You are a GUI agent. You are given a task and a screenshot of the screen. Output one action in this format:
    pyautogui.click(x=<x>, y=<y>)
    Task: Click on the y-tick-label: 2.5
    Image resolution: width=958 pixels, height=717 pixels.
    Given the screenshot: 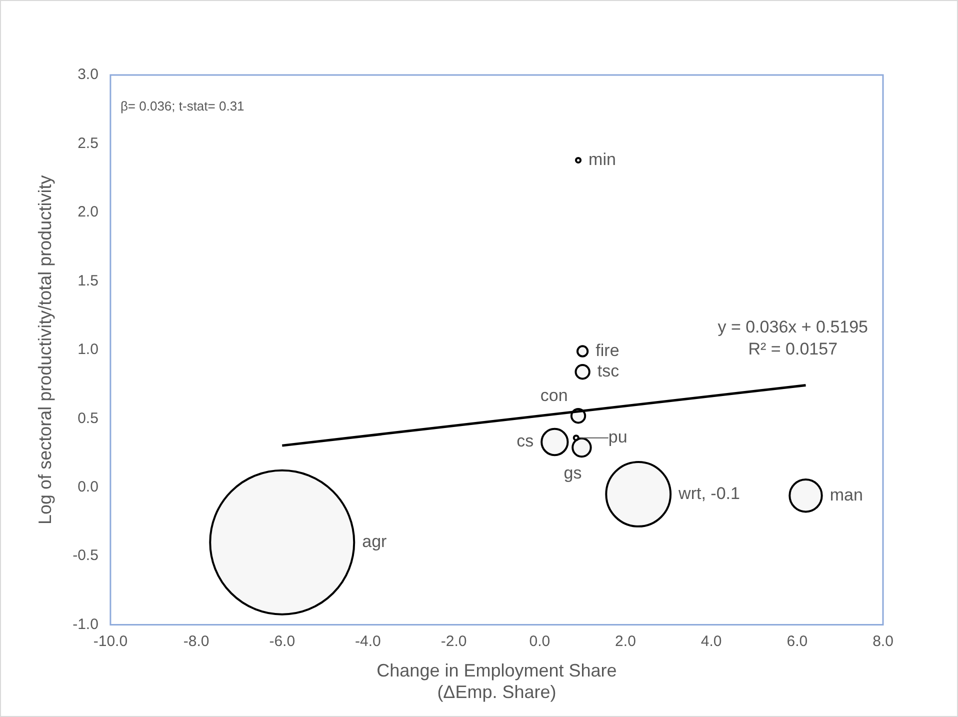 What is the action you would take?
    pyautogui.click(x=88, y=143)
    